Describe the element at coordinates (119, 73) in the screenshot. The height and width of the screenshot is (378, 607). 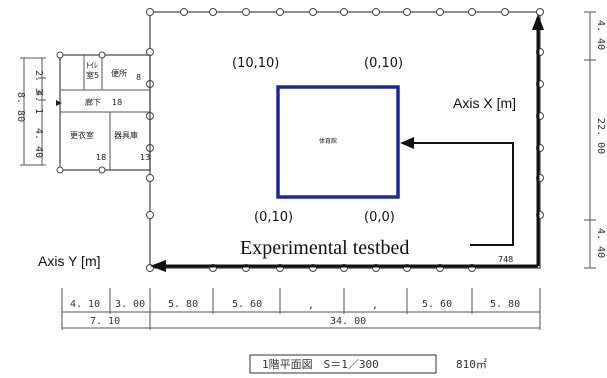
I see `room-kitchen: 便所` at that location.